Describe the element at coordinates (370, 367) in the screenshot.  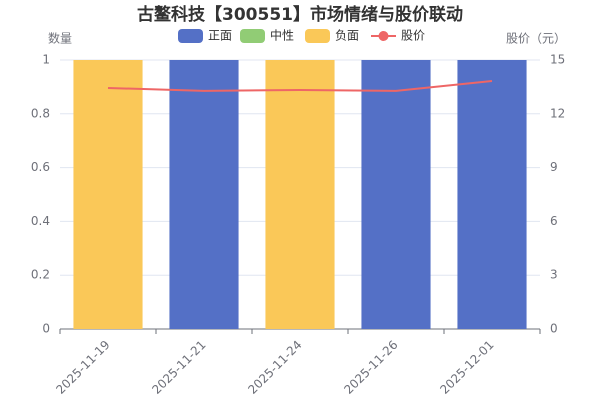
I see `x-tick-label: 2025-11-26` at that location.